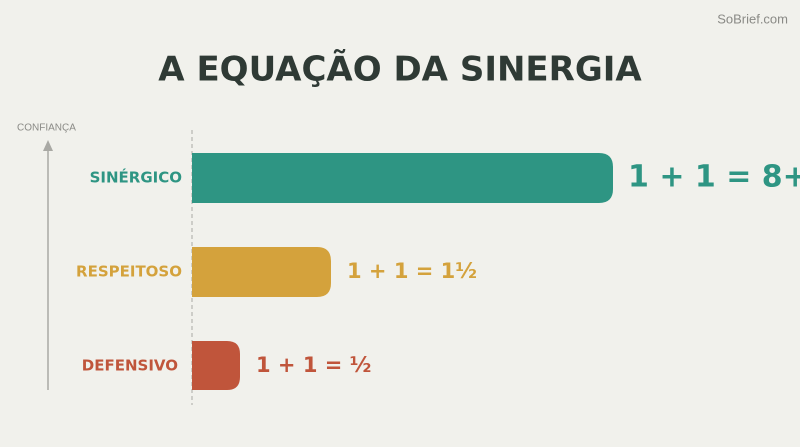 Image resolution: width=800 pixels, height=447 pixels. What do you see at coordinates (752, 18) in the screenshot?
I see `watermark: SoBrief.com` at bounding box center [752, 18].